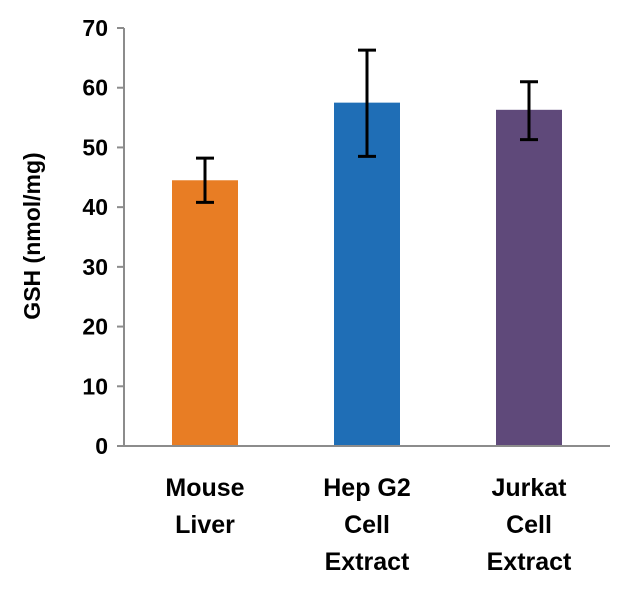  What do you see at coordinates (205, 525) in the screenshot?
I see `category-label: Liver` at bounding box center [205, 525].